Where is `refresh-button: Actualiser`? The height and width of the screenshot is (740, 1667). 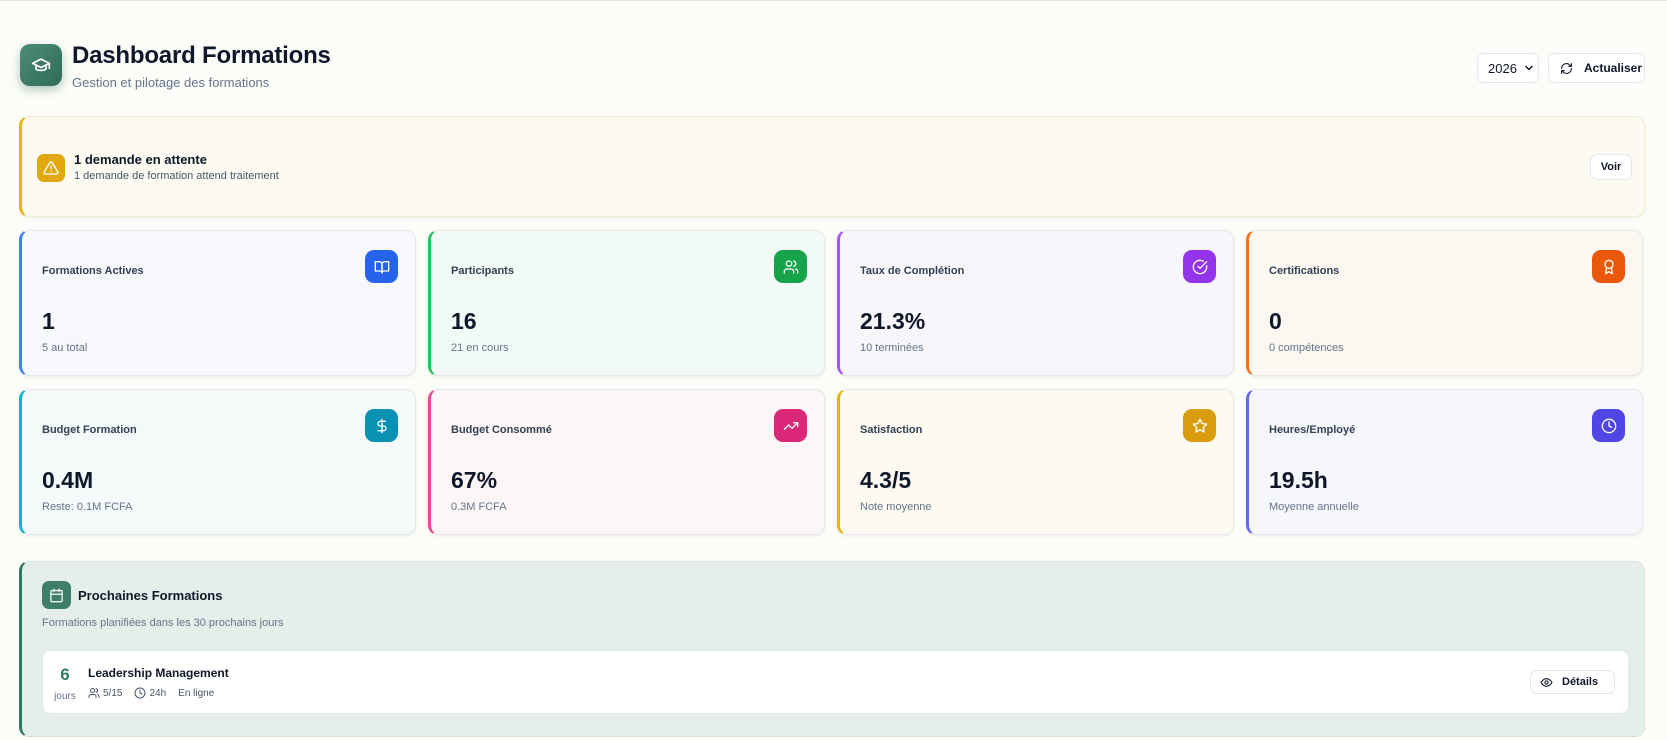 refresh-button: Actualiser is located at coordinates (1596, 68).